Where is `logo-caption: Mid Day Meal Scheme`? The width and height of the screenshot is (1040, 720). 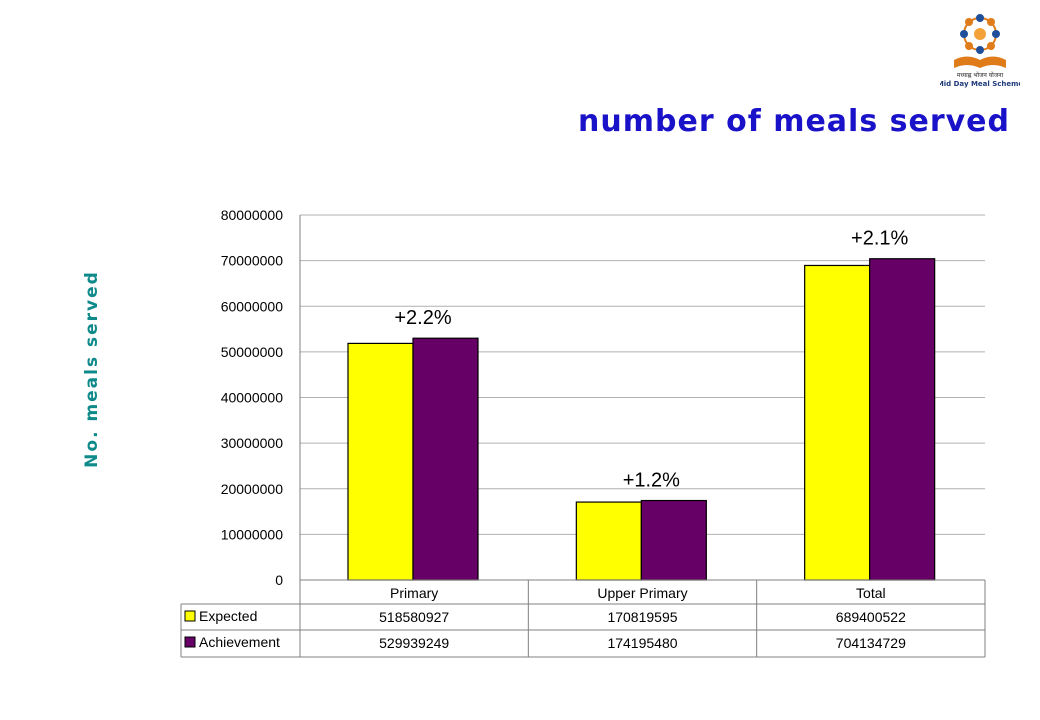
logo-caption: Mid Day Meal Scheme is located at coordinates (980, 84).